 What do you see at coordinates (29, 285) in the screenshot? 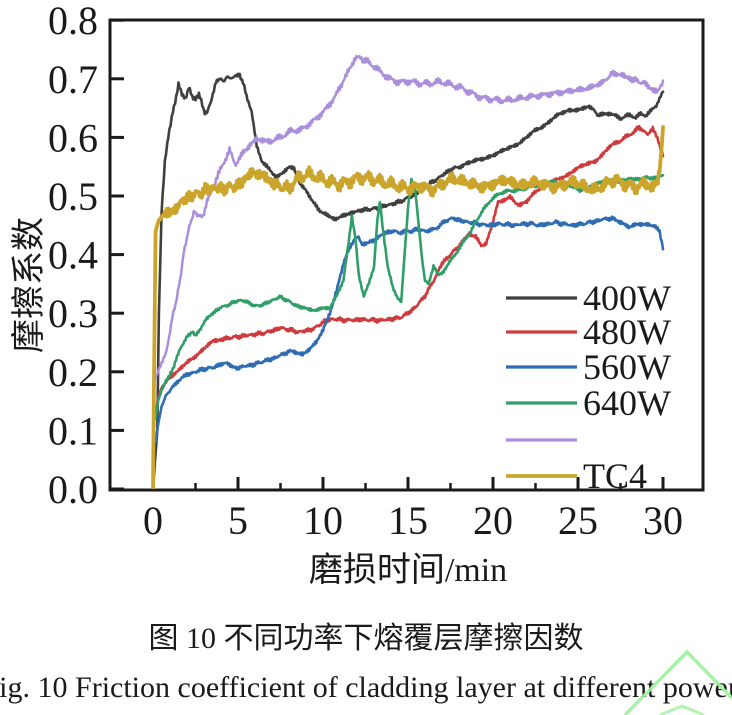
I see `y-axis-title: 摩擦系数` at bounding box center [29, 285].